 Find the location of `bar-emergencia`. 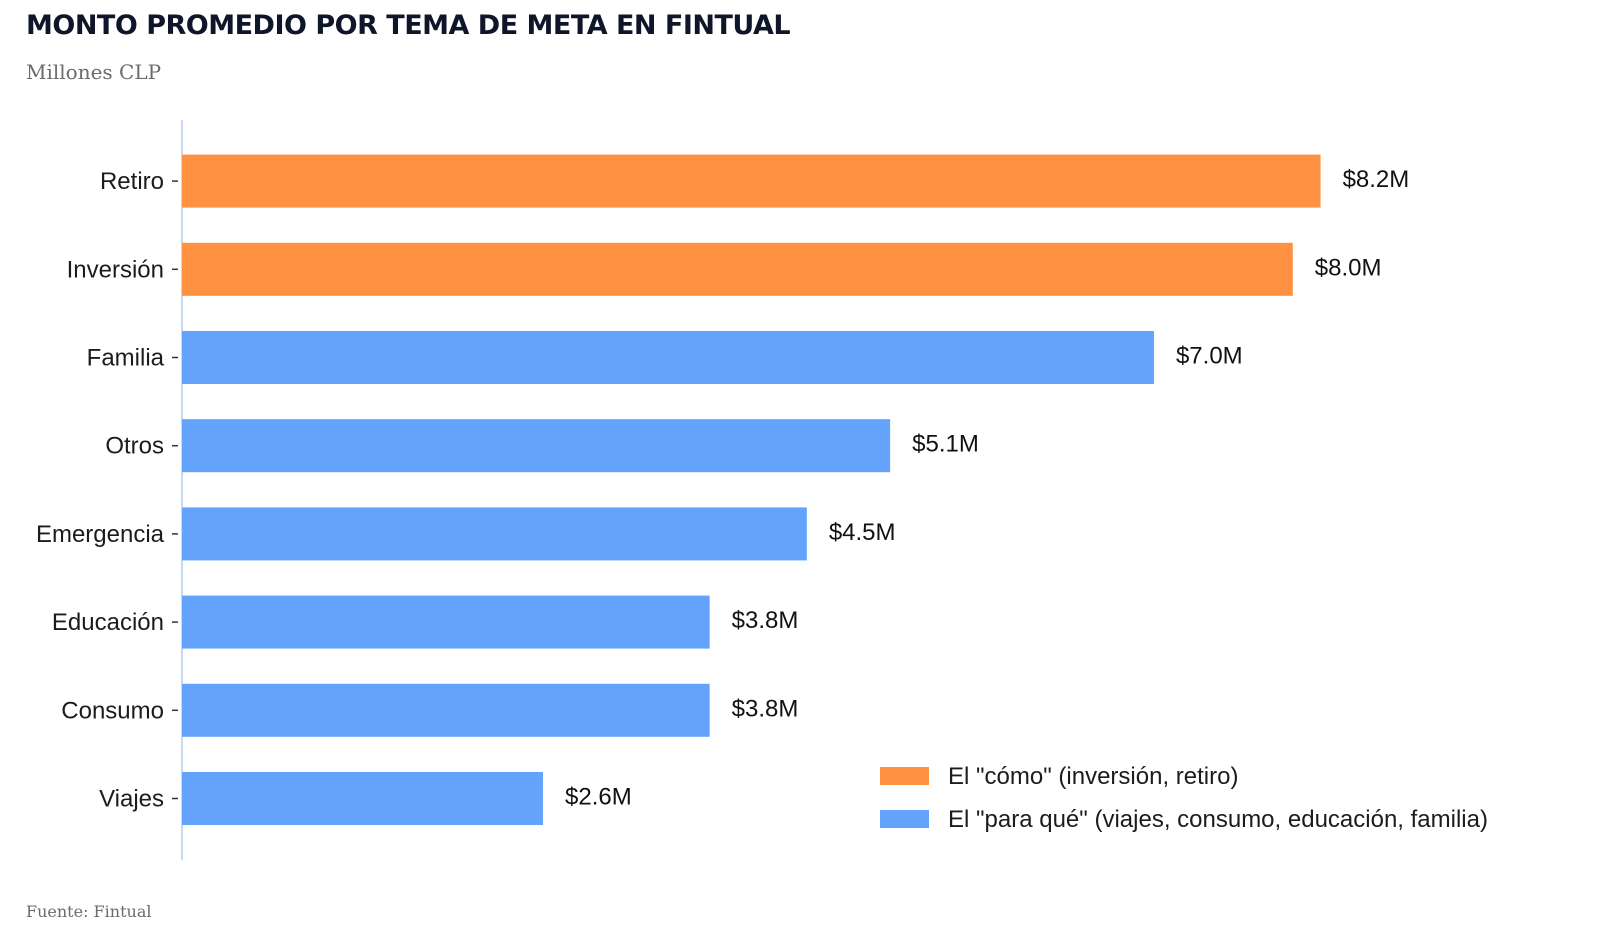

bar-emergencia is located at coordinates (494, 534).